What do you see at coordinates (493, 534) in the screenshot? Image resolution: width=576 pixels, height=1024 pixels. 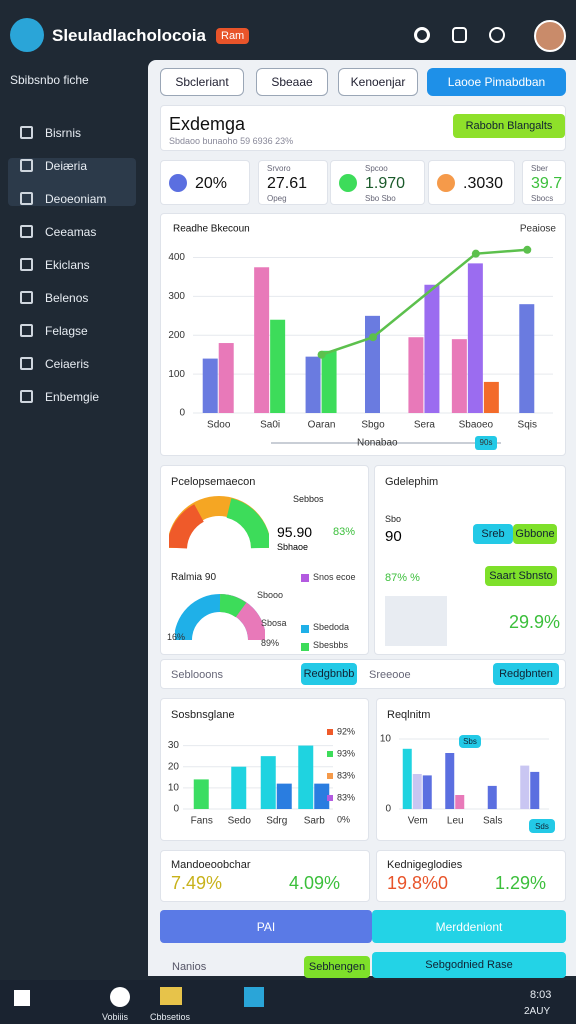 I see `panel-chip: Sreb` at bounding box center [493, 534].